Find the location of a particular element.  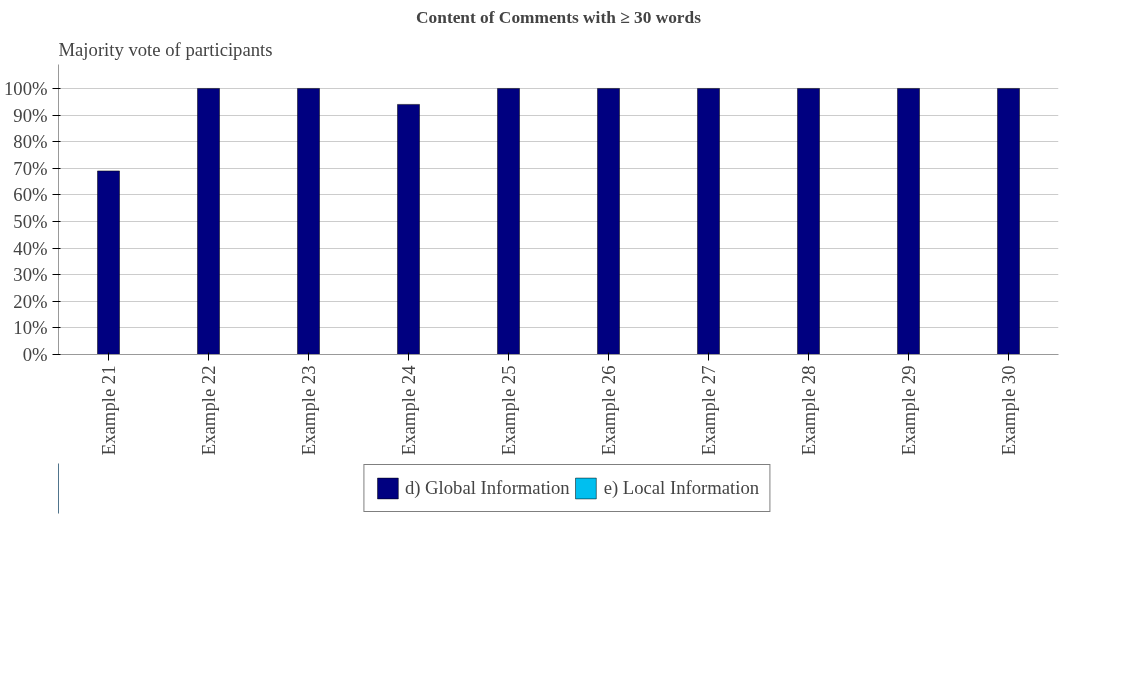

y-tick-label: 70% is located at coordinates (30, 168).